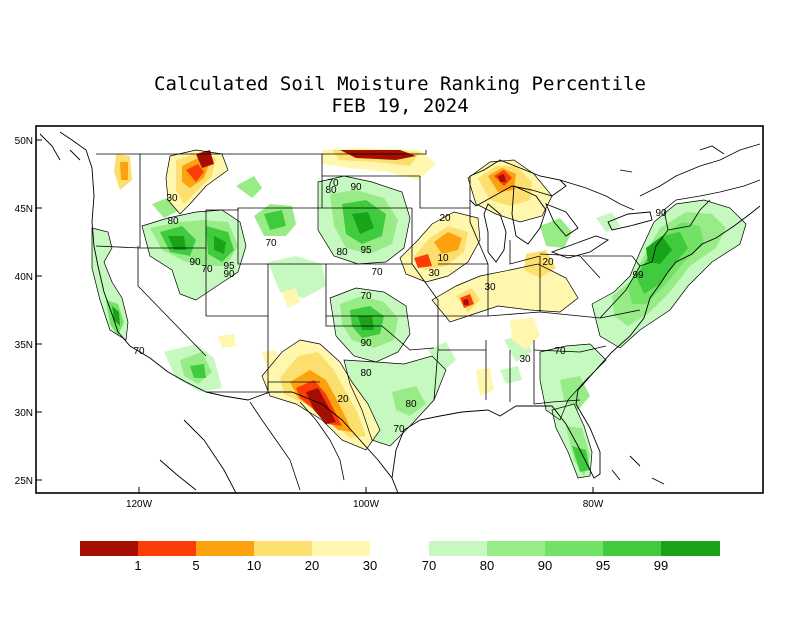  Describe the element at coordinates (312, 565) in the screenshot. I see `legend-label: 20` at that location.